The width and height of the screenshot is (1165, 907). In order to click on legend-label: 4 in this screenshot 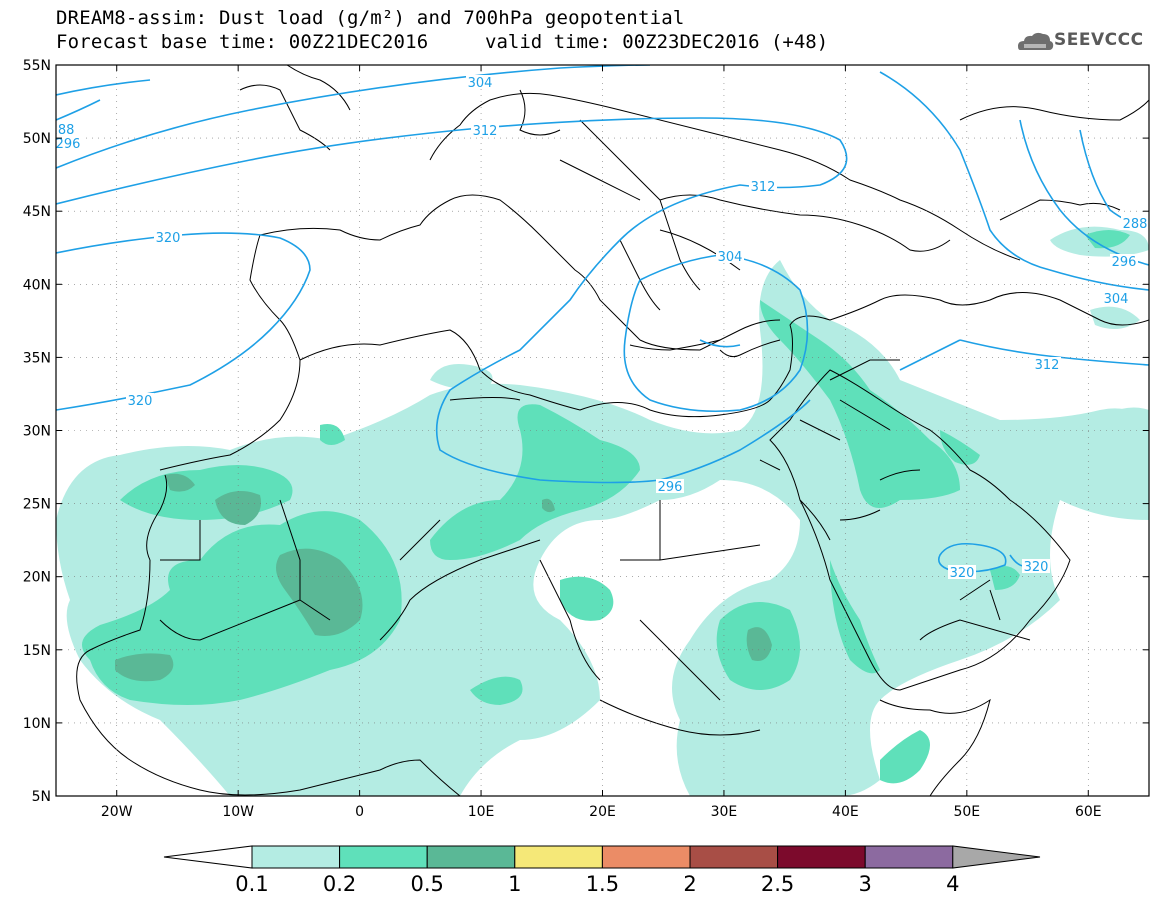, I will do `click(952, 884)`.